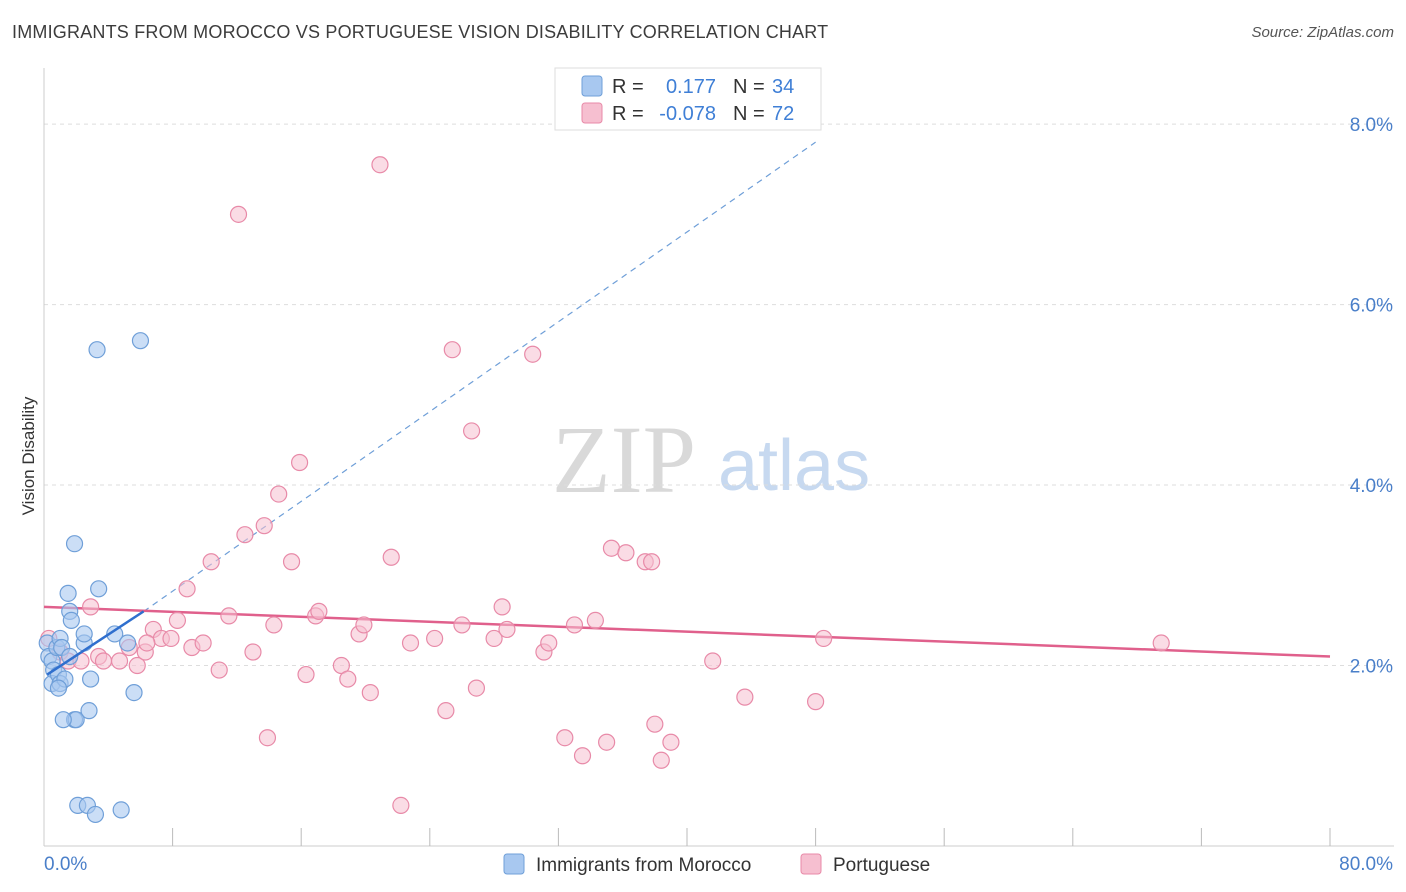 This screenshot has width=1406, height=892. What do you see at coordinates (628, 114) in the screenshot?
I see `stats-r-label-portuguese: R =` at bounding box center [628, 114].